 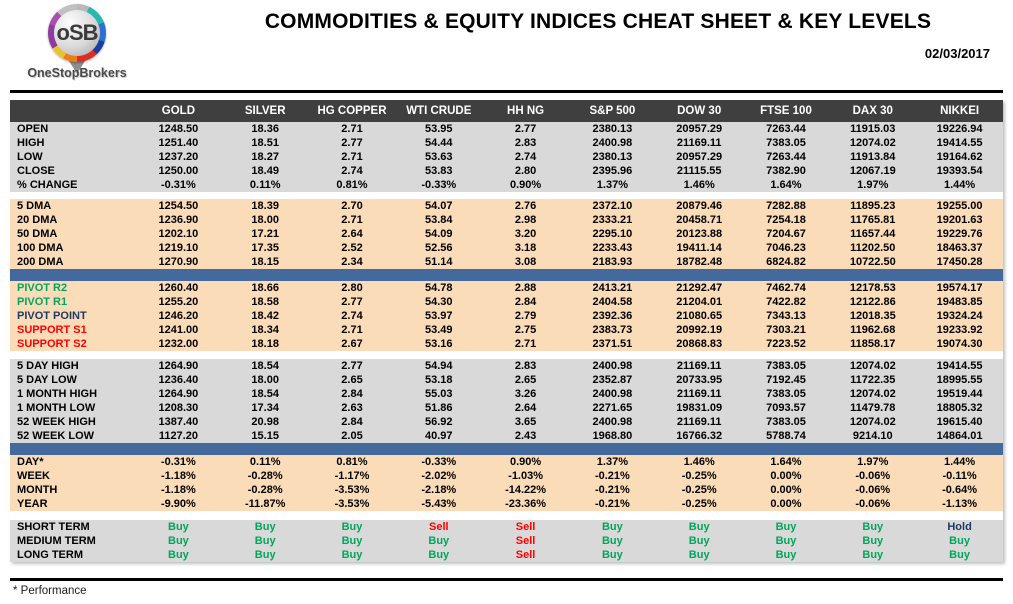 What do you see at coordinates (612, 490) in the screenshot?
I see `cell: -0.21%` at bounding box center [612, 490].